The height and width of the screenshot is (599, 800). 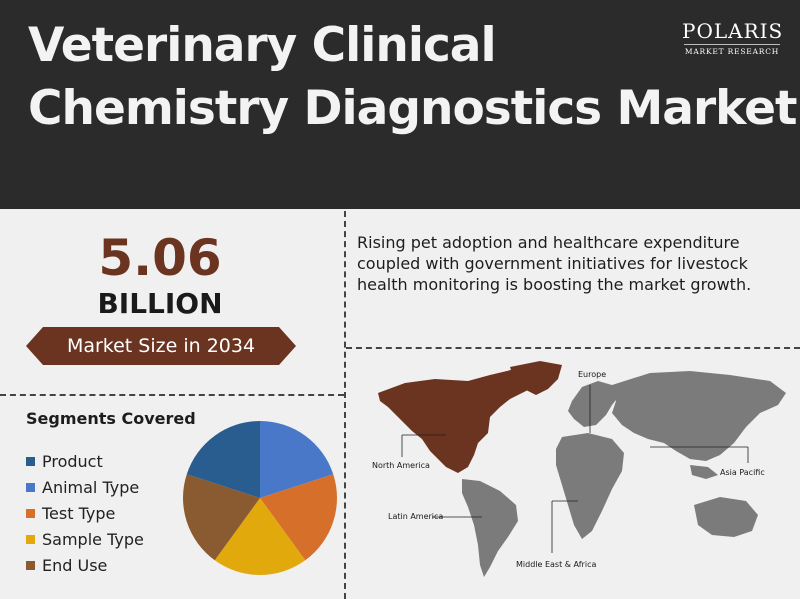 I want to click on segments-title: Segments Covered, so click(x=111, y=418).